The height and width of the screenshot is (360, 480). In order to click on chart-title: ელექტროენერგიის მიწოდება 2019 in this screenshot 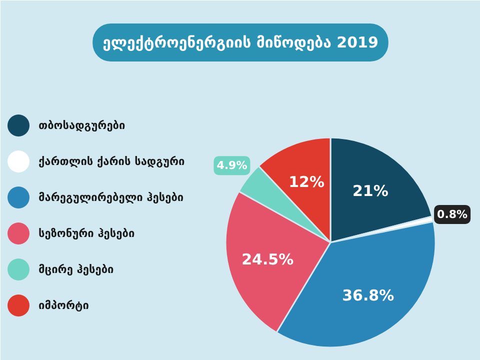, I will do `click(240, 43)`.